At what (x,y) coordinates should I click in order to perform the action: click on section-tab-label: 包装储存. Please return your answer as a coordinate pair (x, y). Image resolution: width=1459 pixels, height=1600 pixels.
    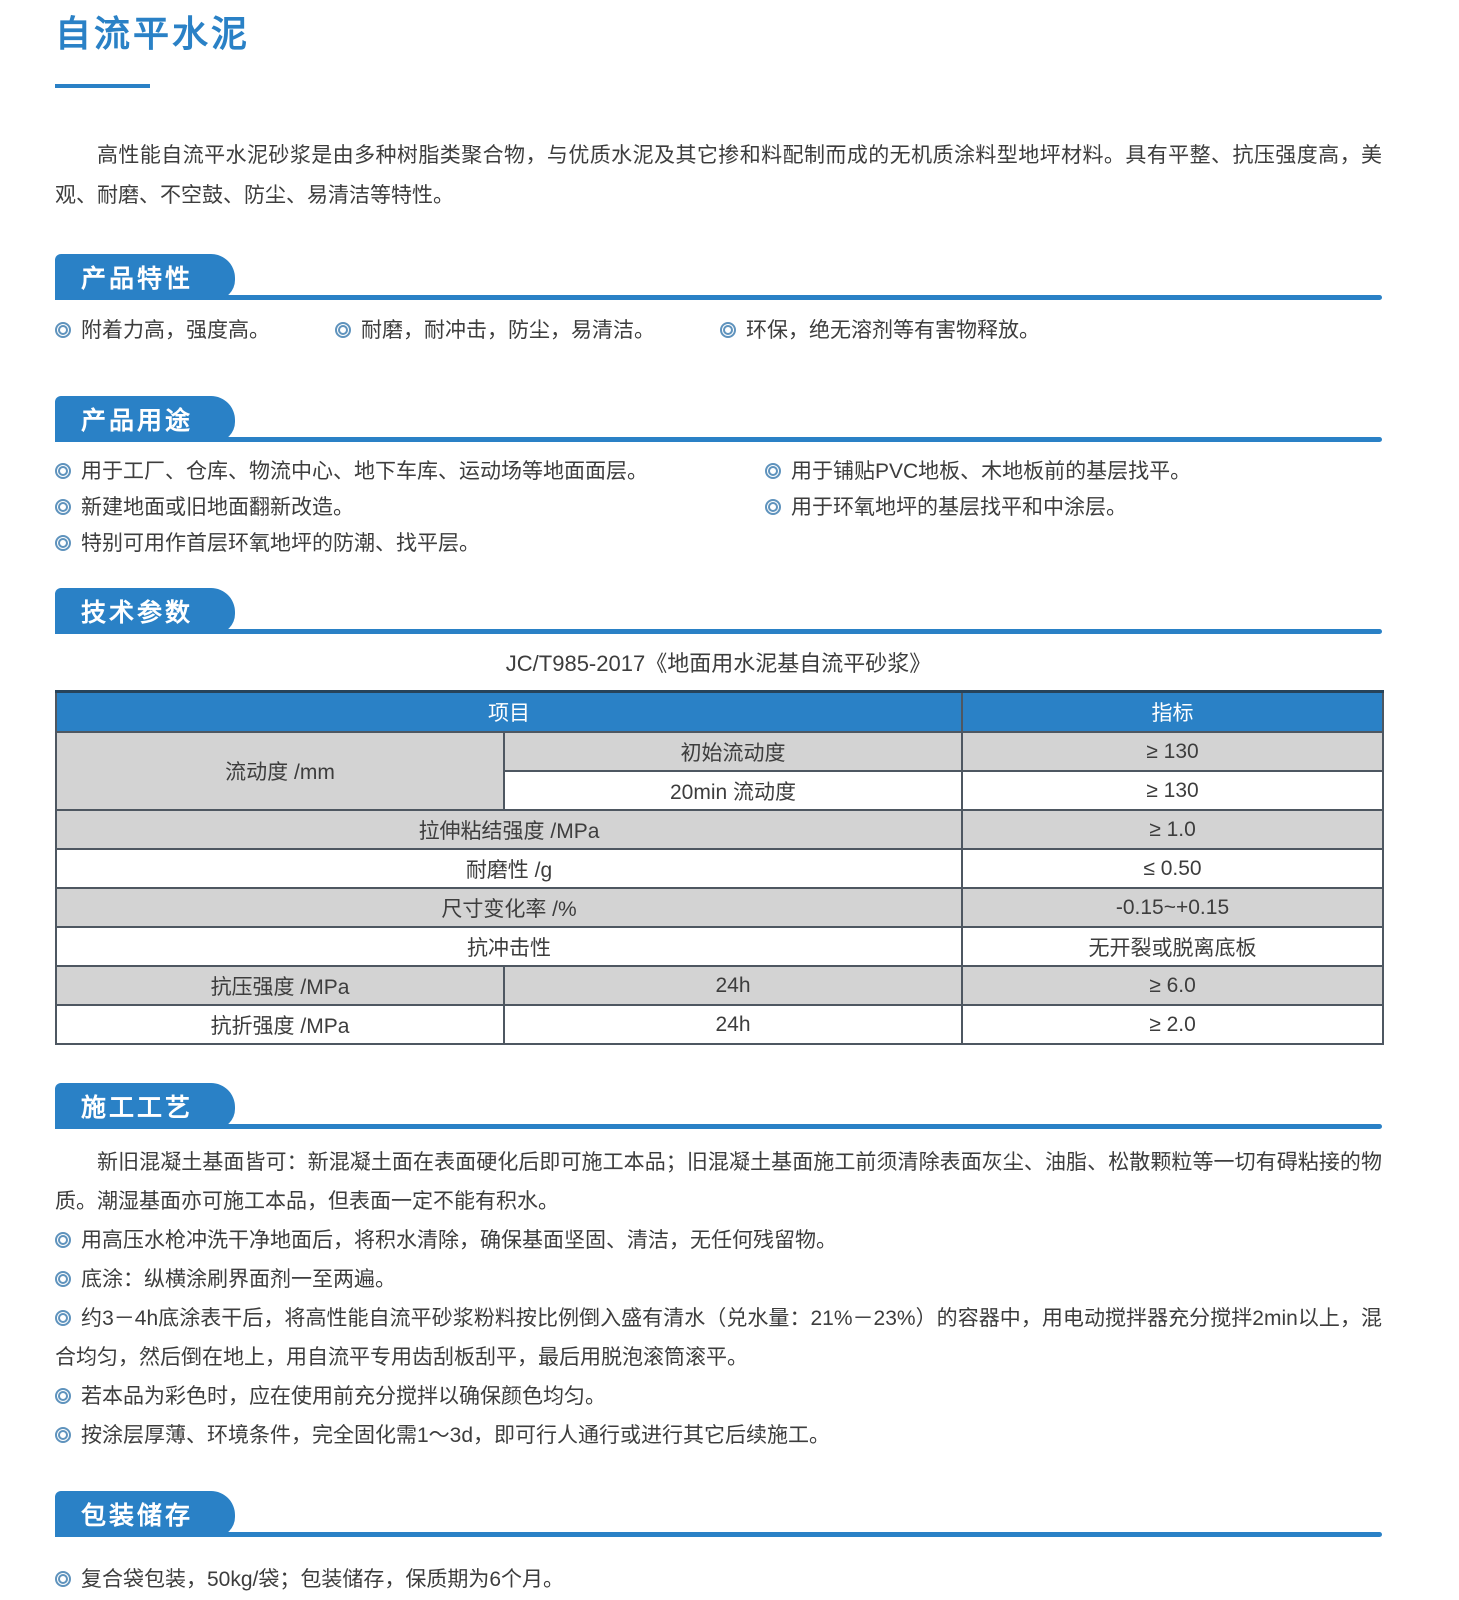
    Looking at the image, I should click on (137, 1516).